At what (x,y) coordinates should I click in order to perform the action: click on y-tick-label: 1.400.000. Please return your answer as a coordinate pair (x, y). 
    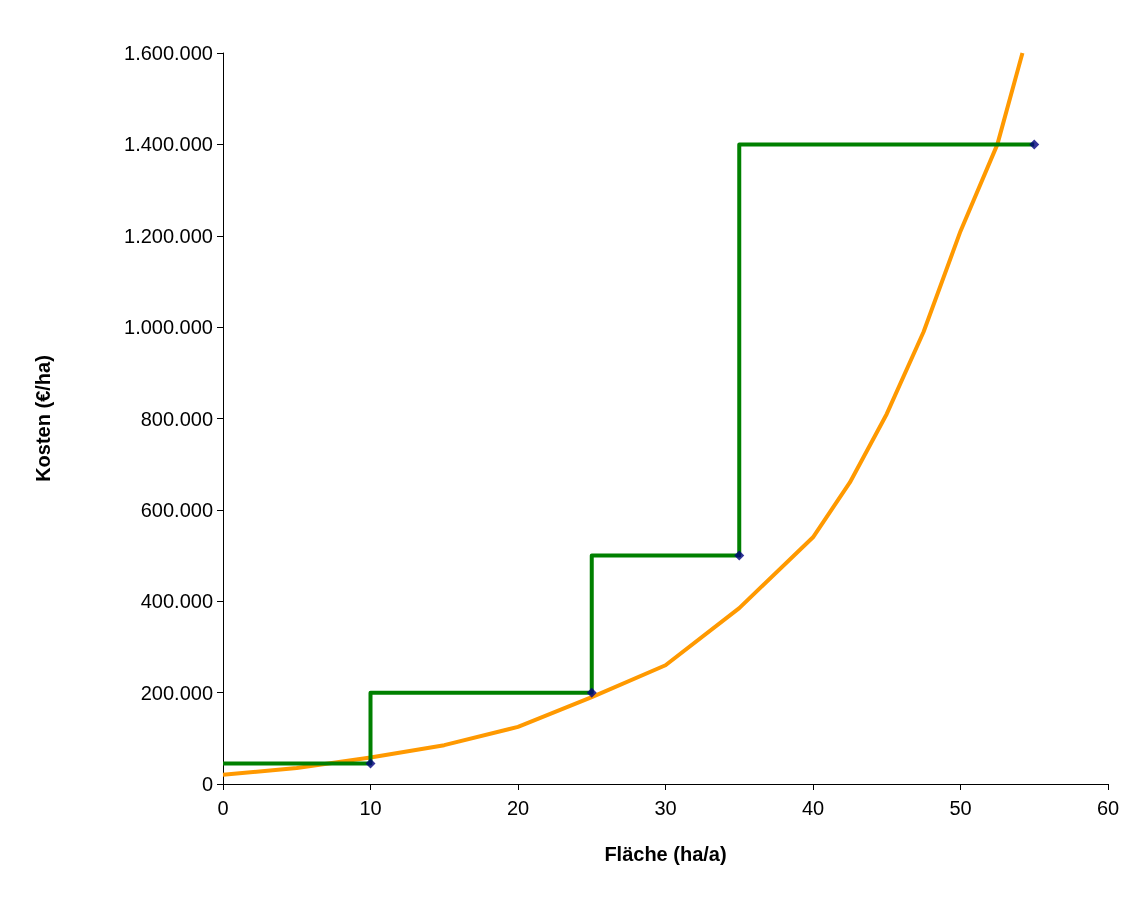
    Looking at the image, I should click on (168, 144).